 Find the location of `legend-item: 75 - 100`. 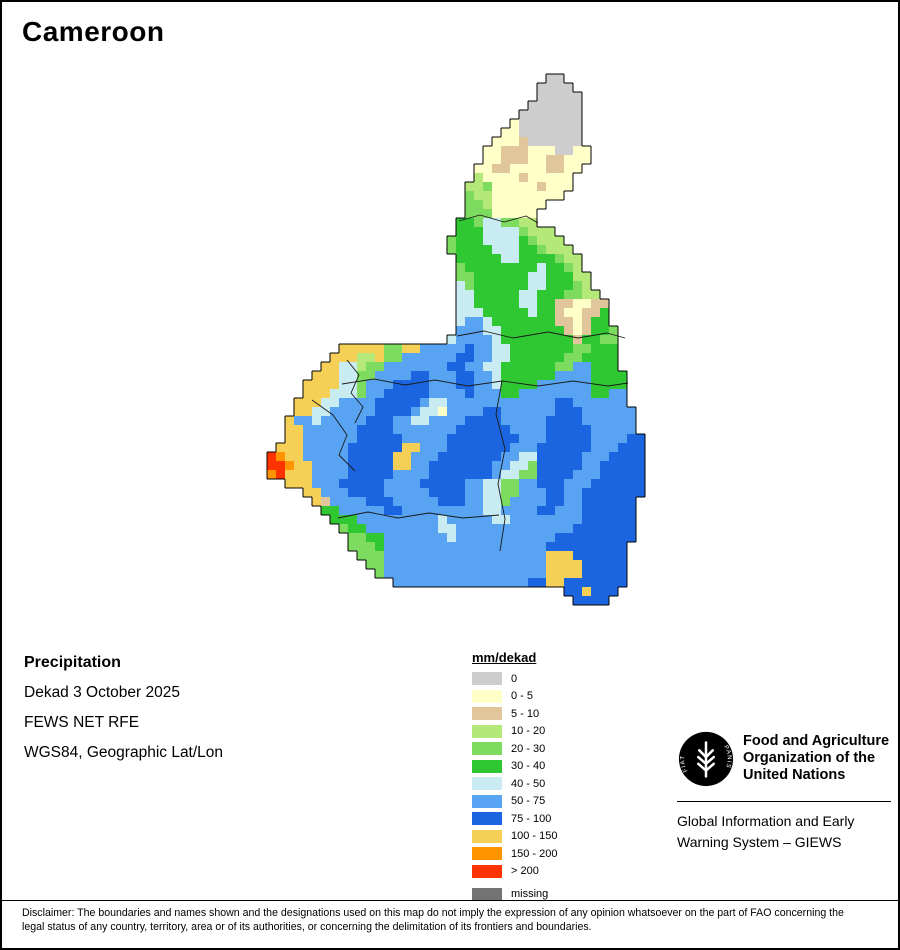

legend-item: 75 - 100 is located at coordinates (514, 818).